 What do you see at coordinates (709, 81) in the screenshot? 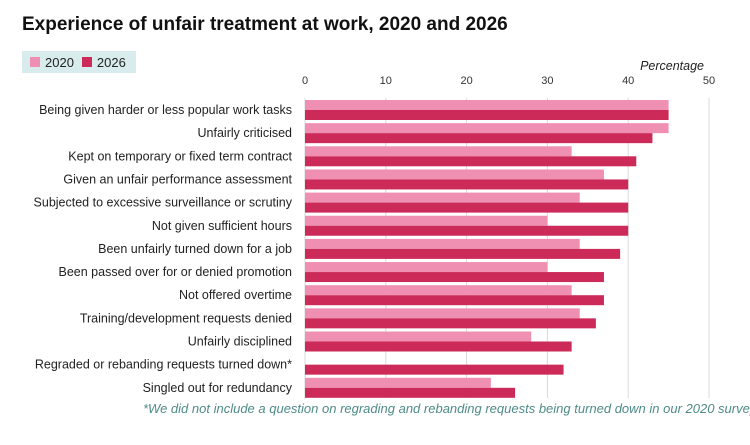
I see `x-tick-label: 50` at bounding box center [709, 81].